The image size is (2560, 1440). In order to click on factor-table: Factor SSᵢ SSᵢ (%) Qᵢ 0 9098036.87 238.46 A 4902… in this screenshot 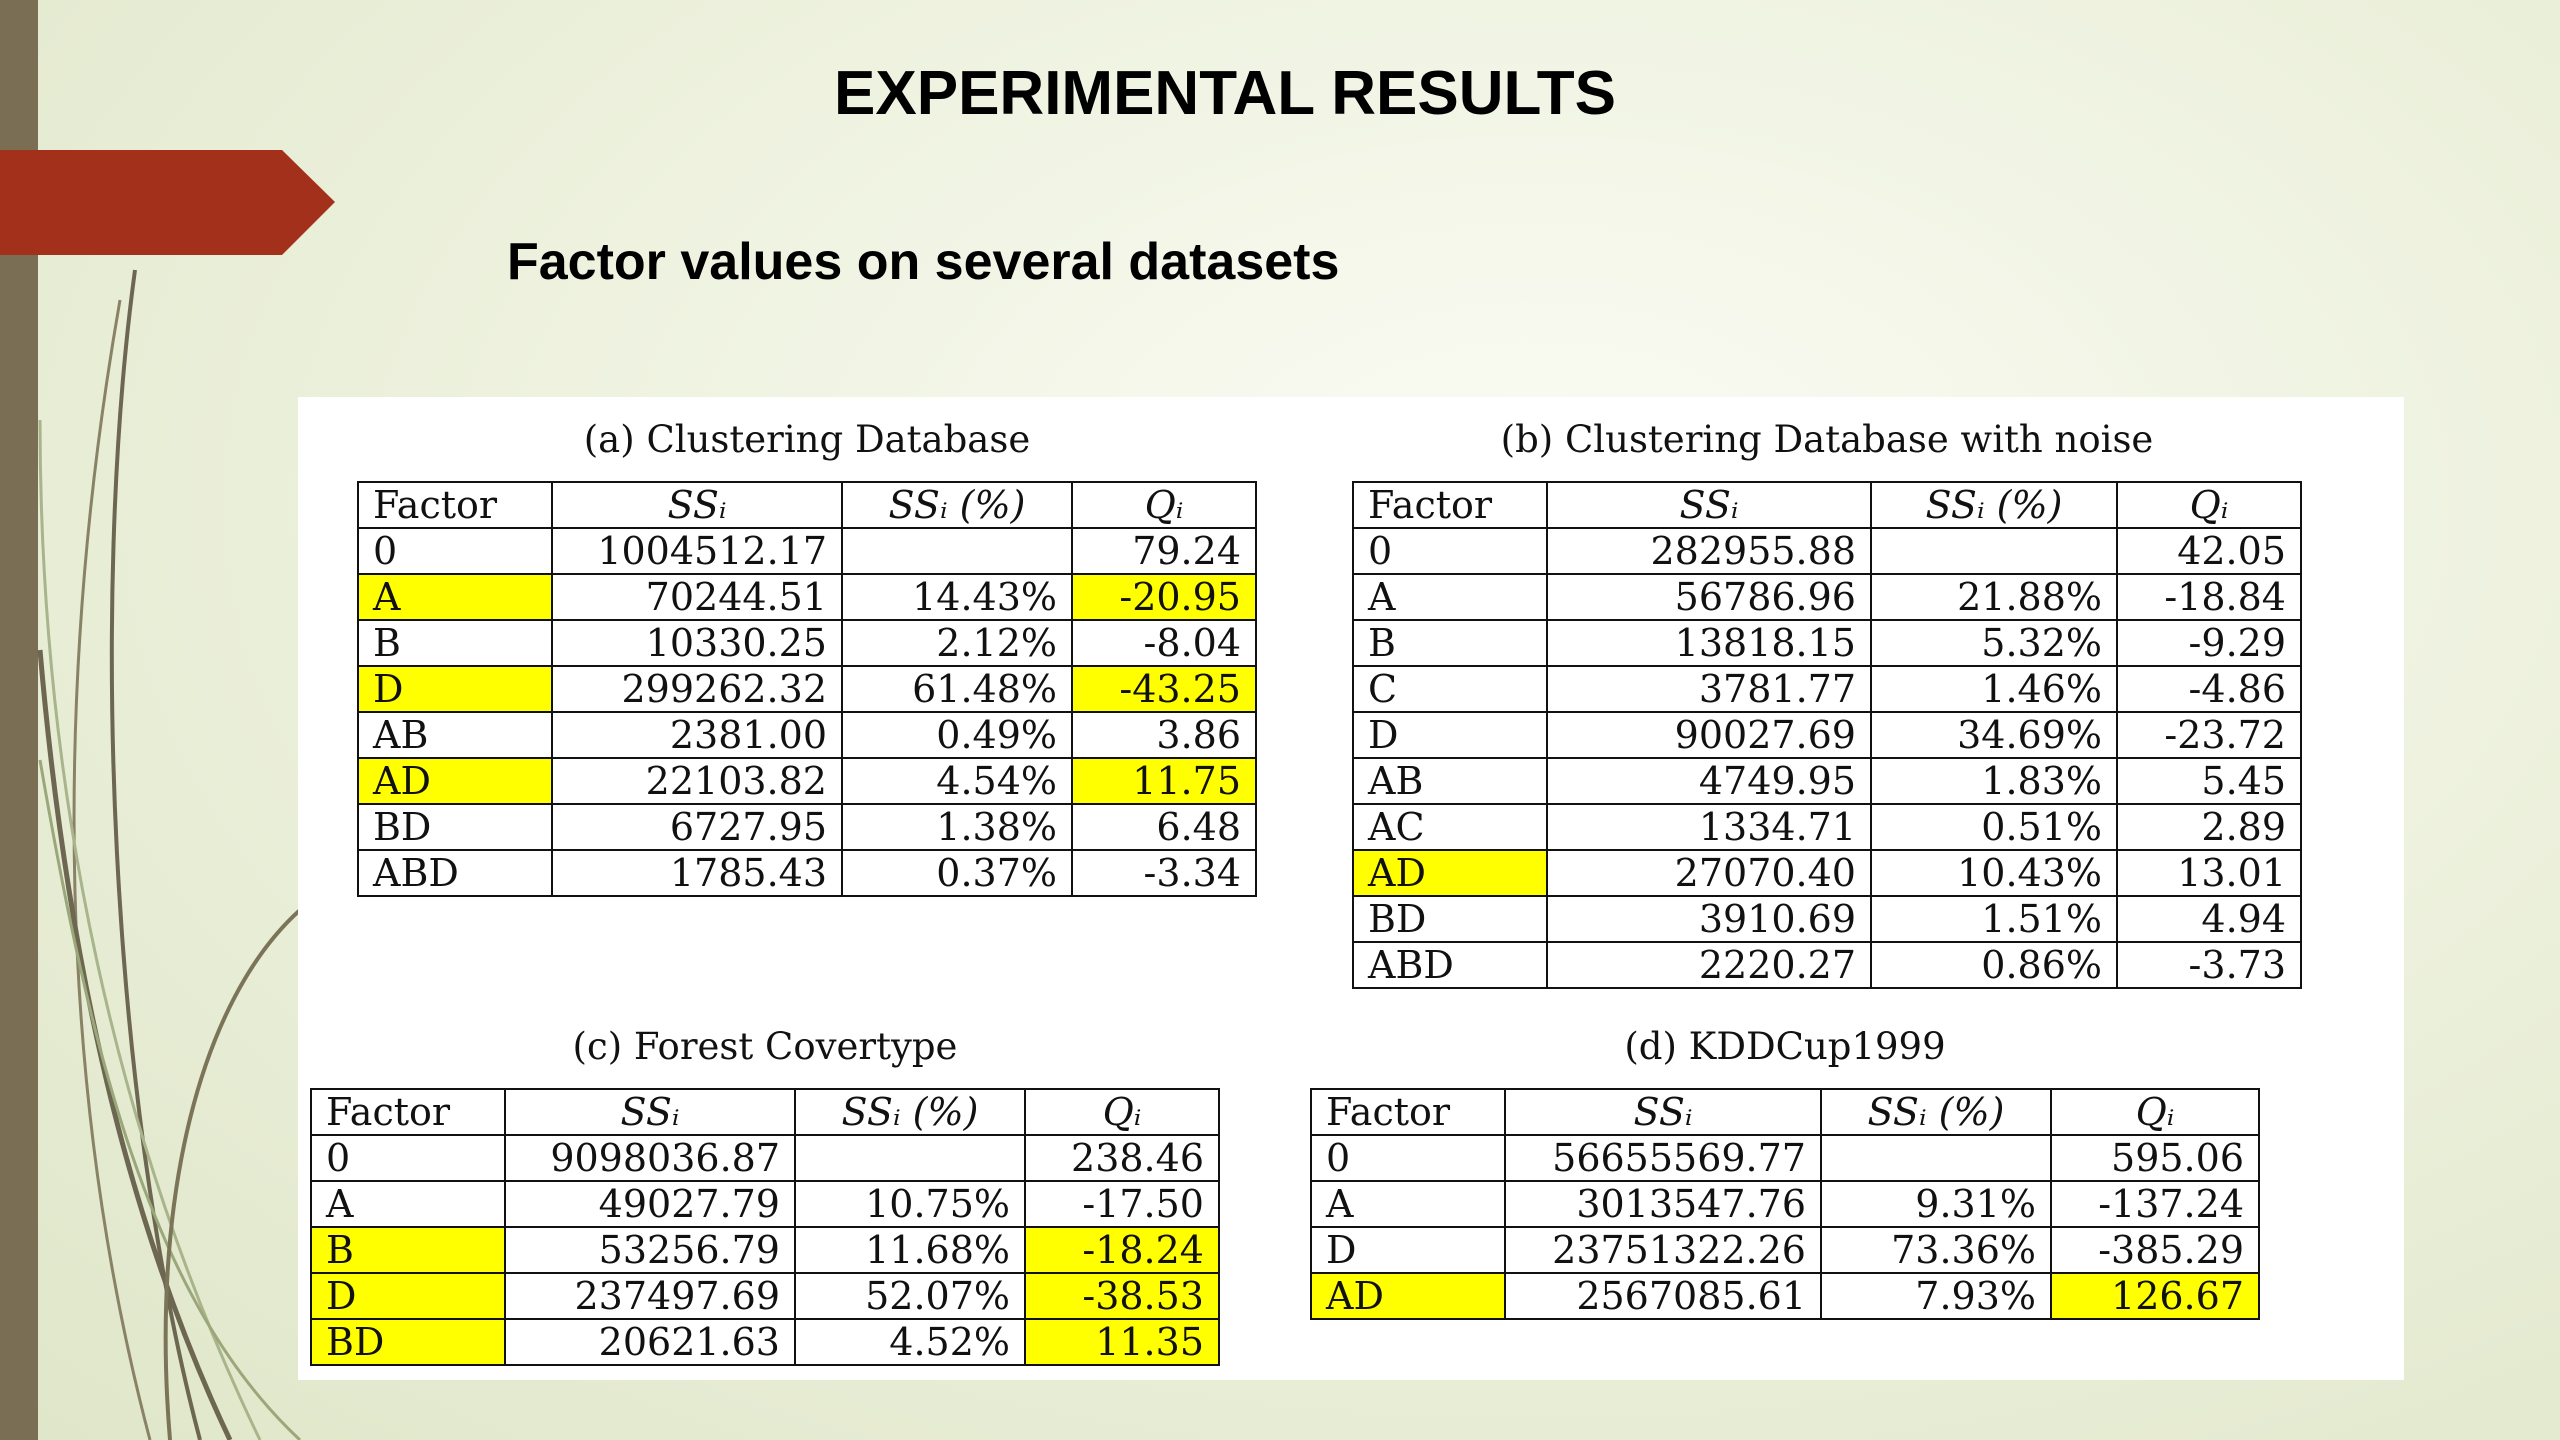, I will do `click(765, 1227)`.